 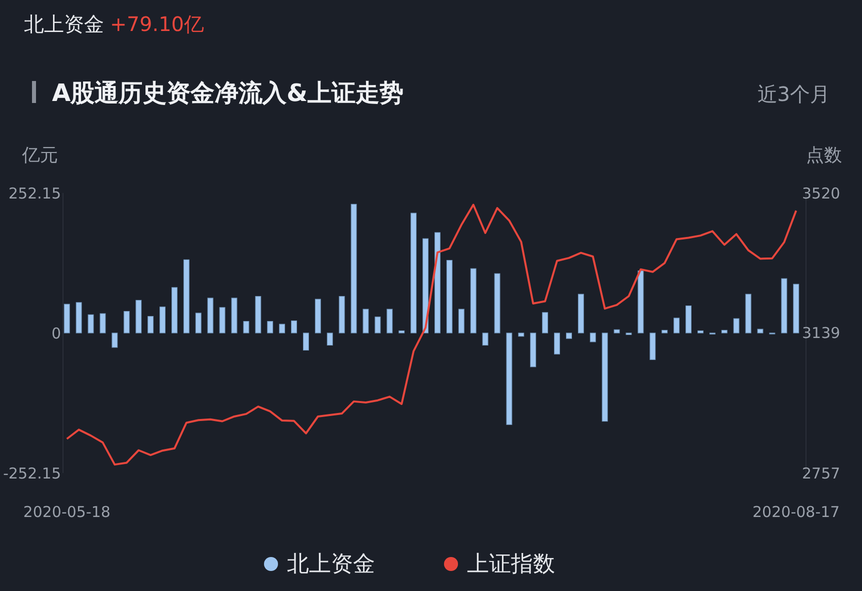 What do you see at coordinates (56, 333) in the screenshot?
I see `y-tick-label: 0` at bounding box center [56, 333].